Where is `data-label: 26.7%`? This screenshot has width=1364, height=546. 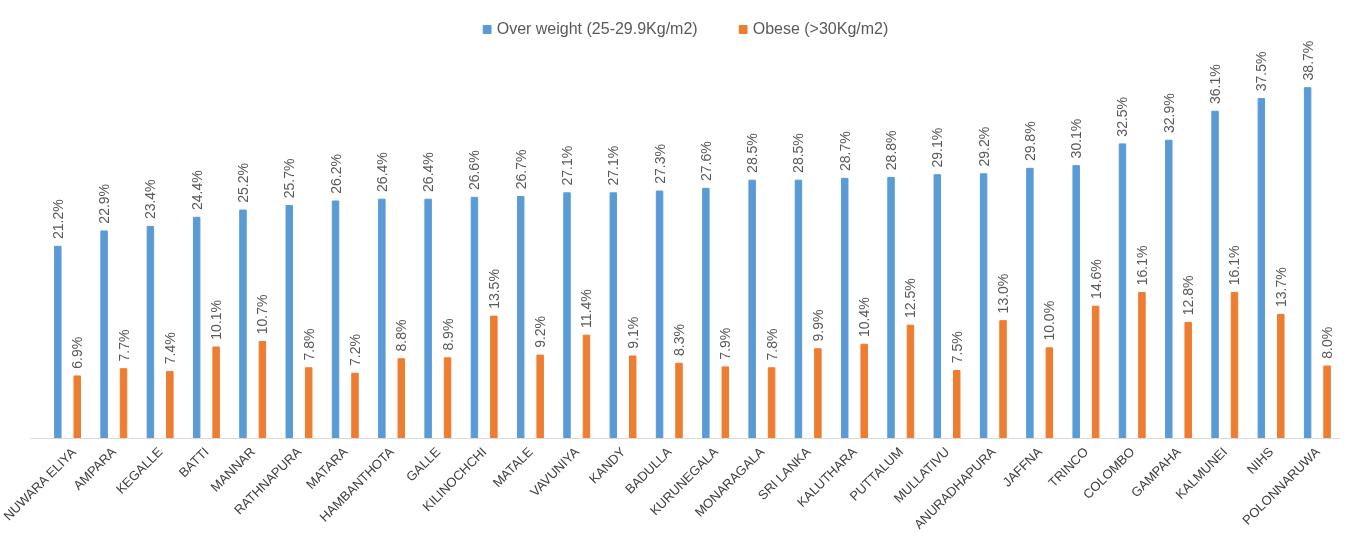 data-label: 26.7% is located at coordinates (520, 169).